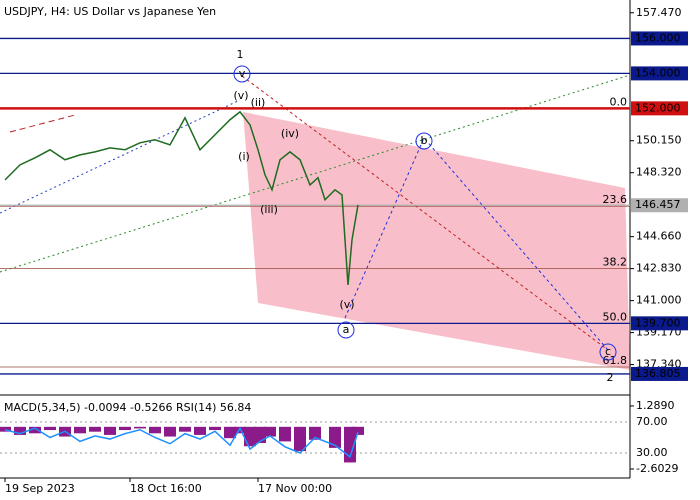 This screenshot has width=700, height=500. What do you see at coordinates (659, 172) in the screenshot?
I see `y-tick-label: 148.320` at bounding box center [659, 172].